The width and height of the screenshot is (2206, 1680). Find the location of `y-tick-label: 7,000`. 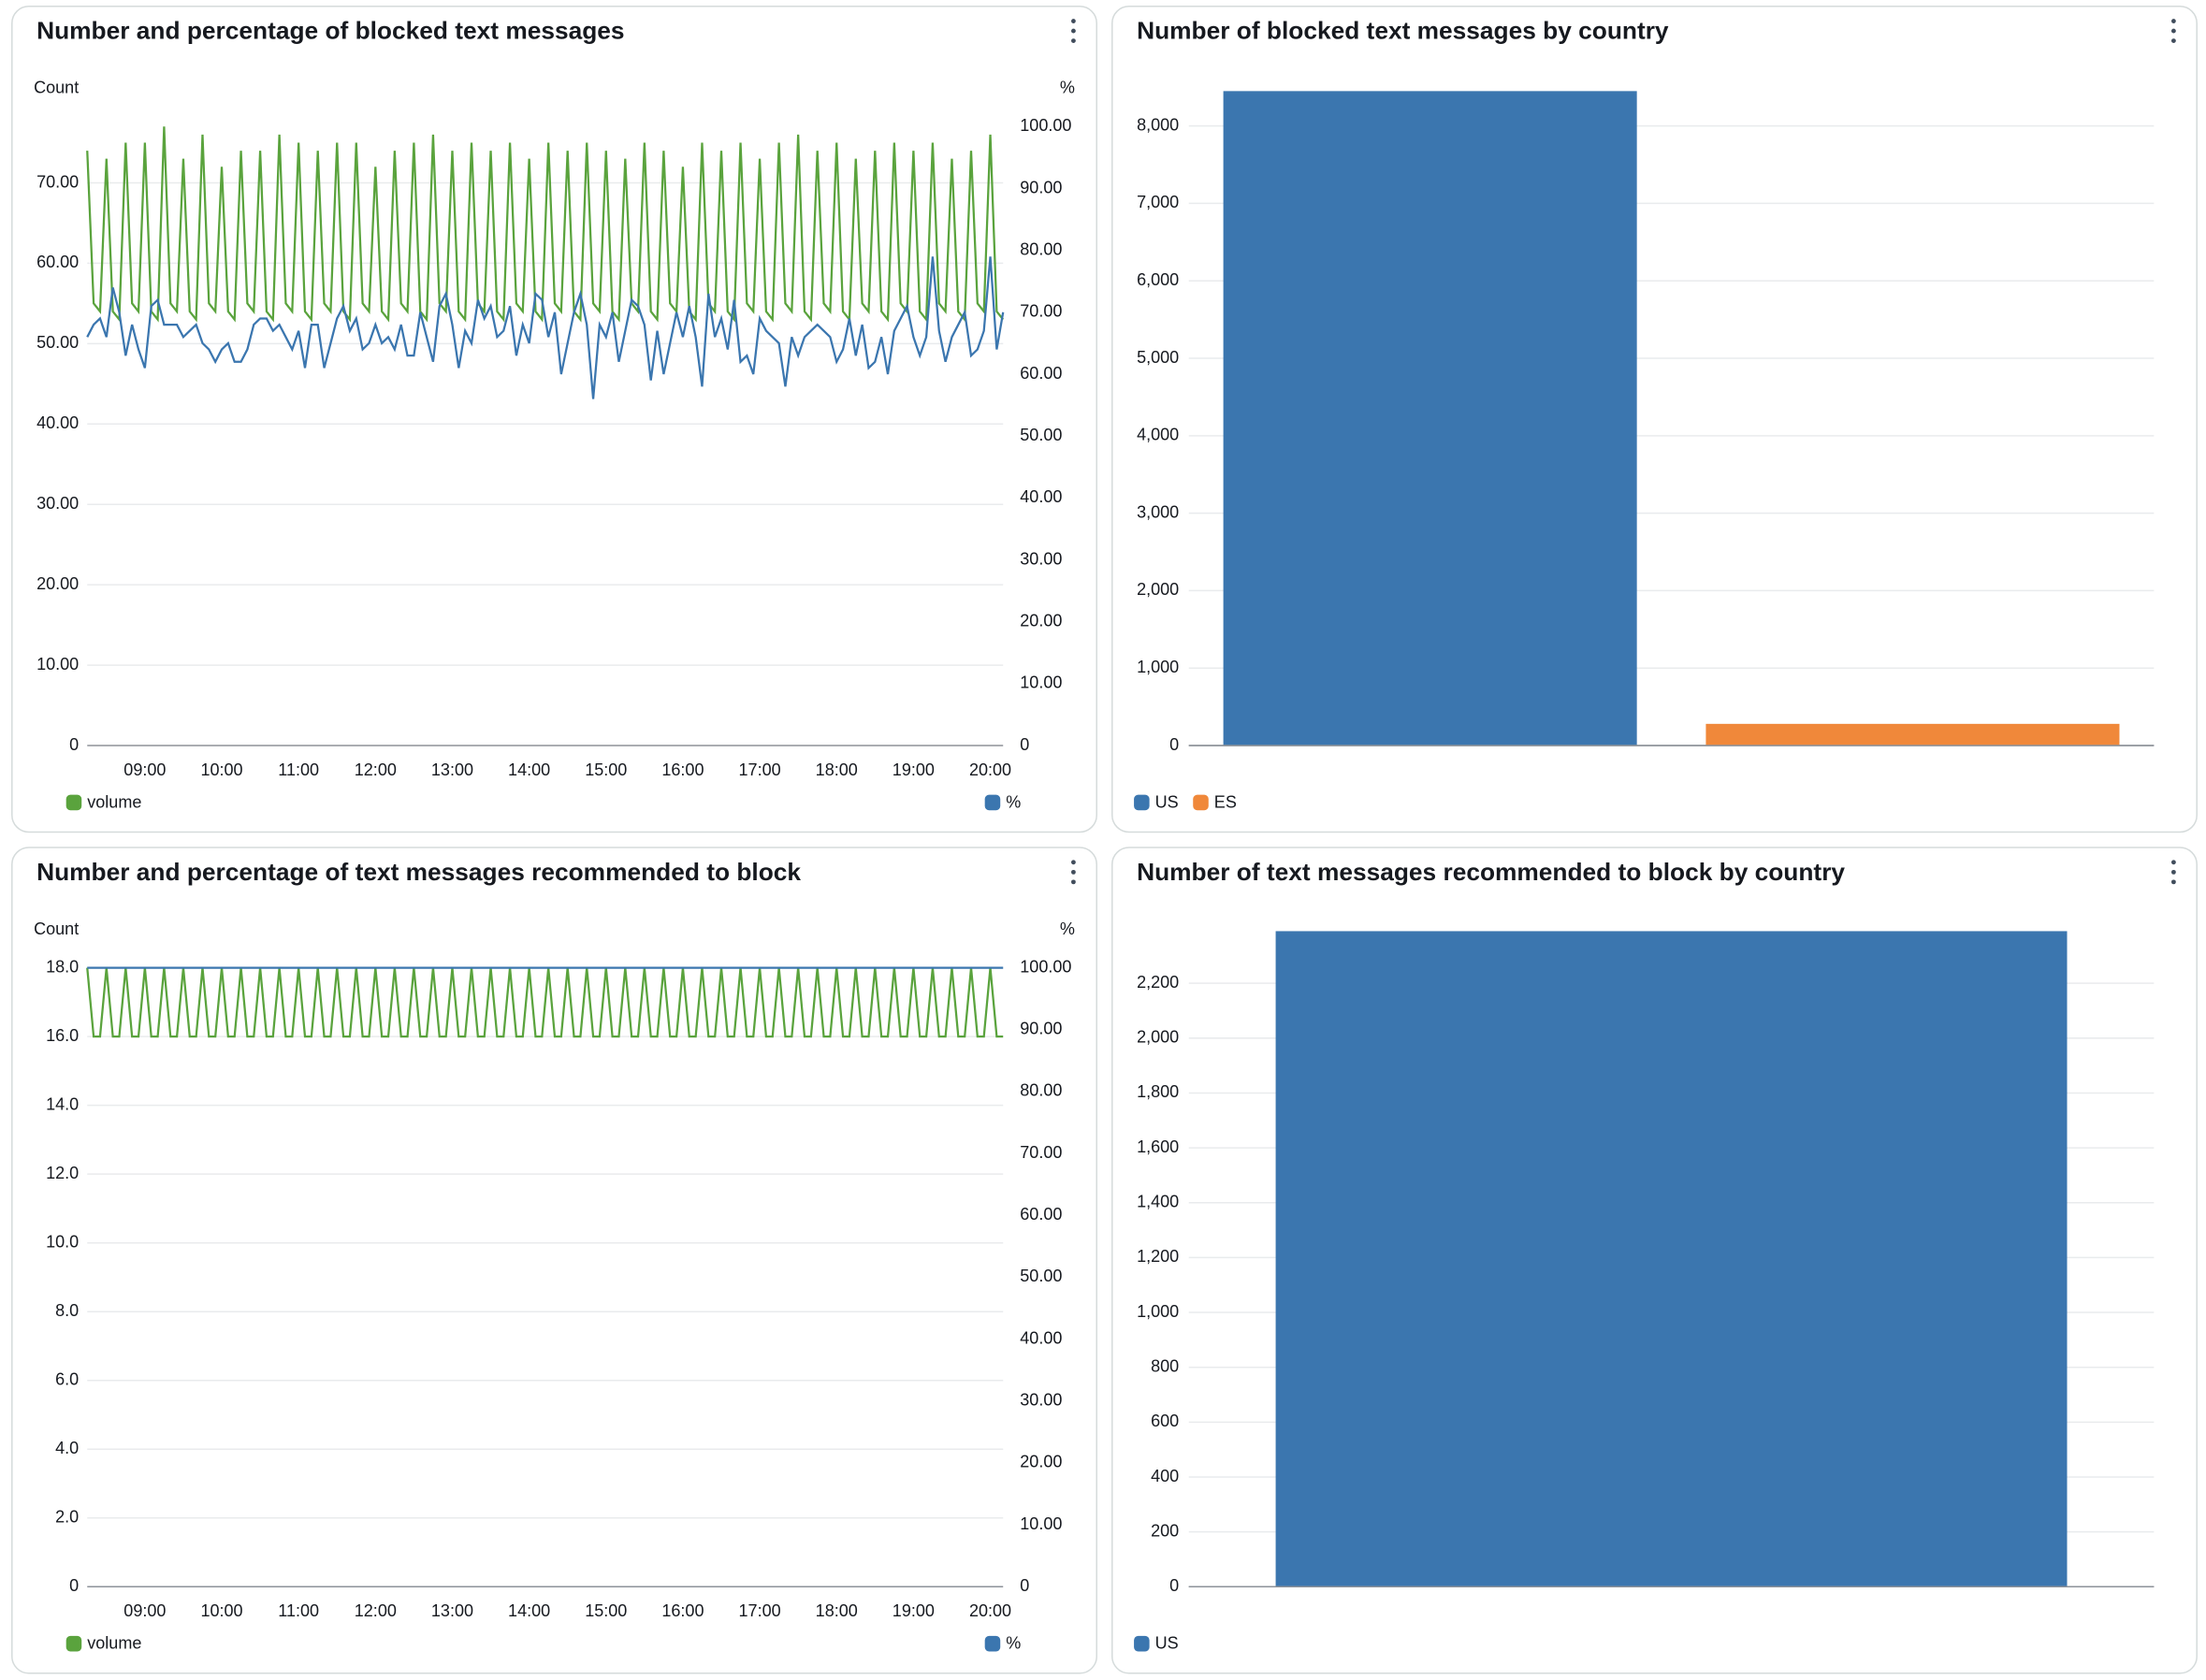

y-tick-label: 7,000 is located at coordinates (1158, 202).